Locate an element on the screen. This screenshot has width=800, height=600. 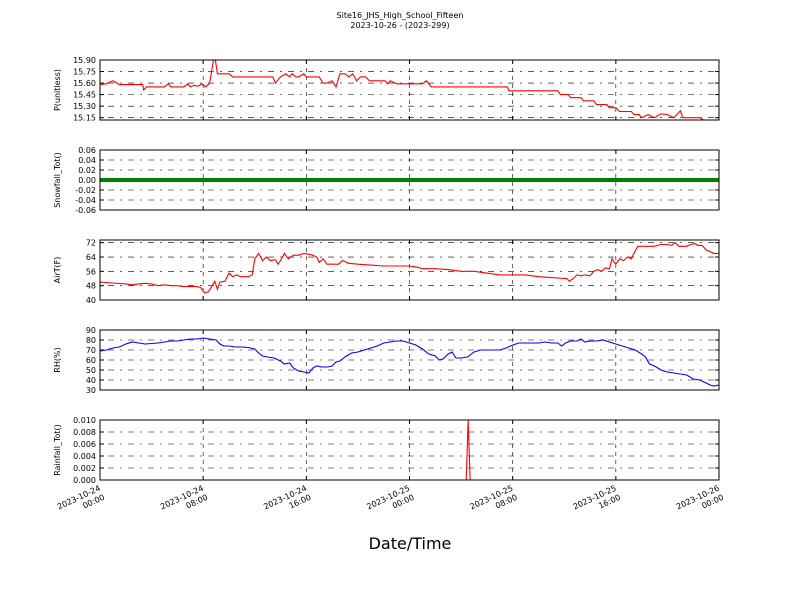
x-tick-label: 2023-10-2400:00 is located at coordinates (81, 502).